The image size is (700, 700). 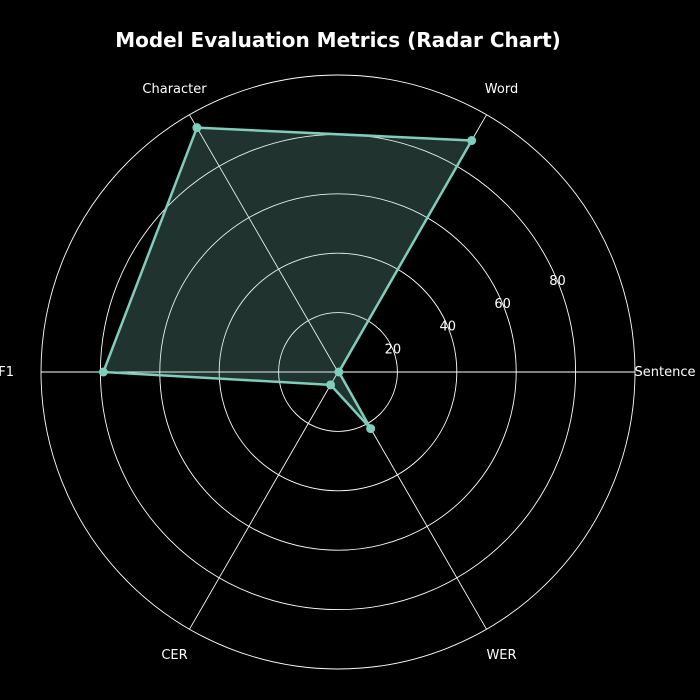 What do you see at coordinates (393, 349) in the screenshot?
I see `r-tick-label: 20` at bounding box center [393, 349].